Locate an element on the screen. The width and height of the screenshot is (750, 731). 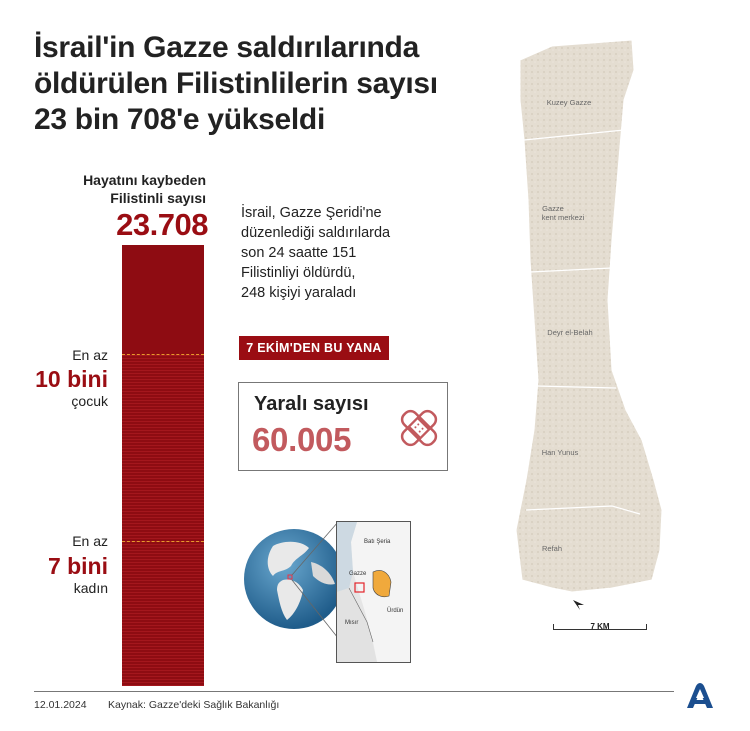
injured-count: 60.005 is located at coordinates (302, 439).